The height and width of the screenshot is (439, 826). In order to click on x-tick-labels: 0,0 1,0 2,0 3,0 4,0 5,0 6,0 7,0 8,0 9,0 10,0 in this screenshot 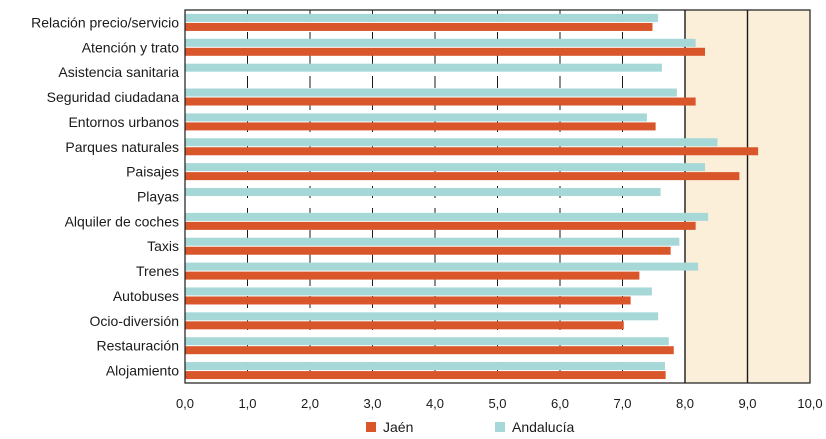, I will do `click(499, 403)`.